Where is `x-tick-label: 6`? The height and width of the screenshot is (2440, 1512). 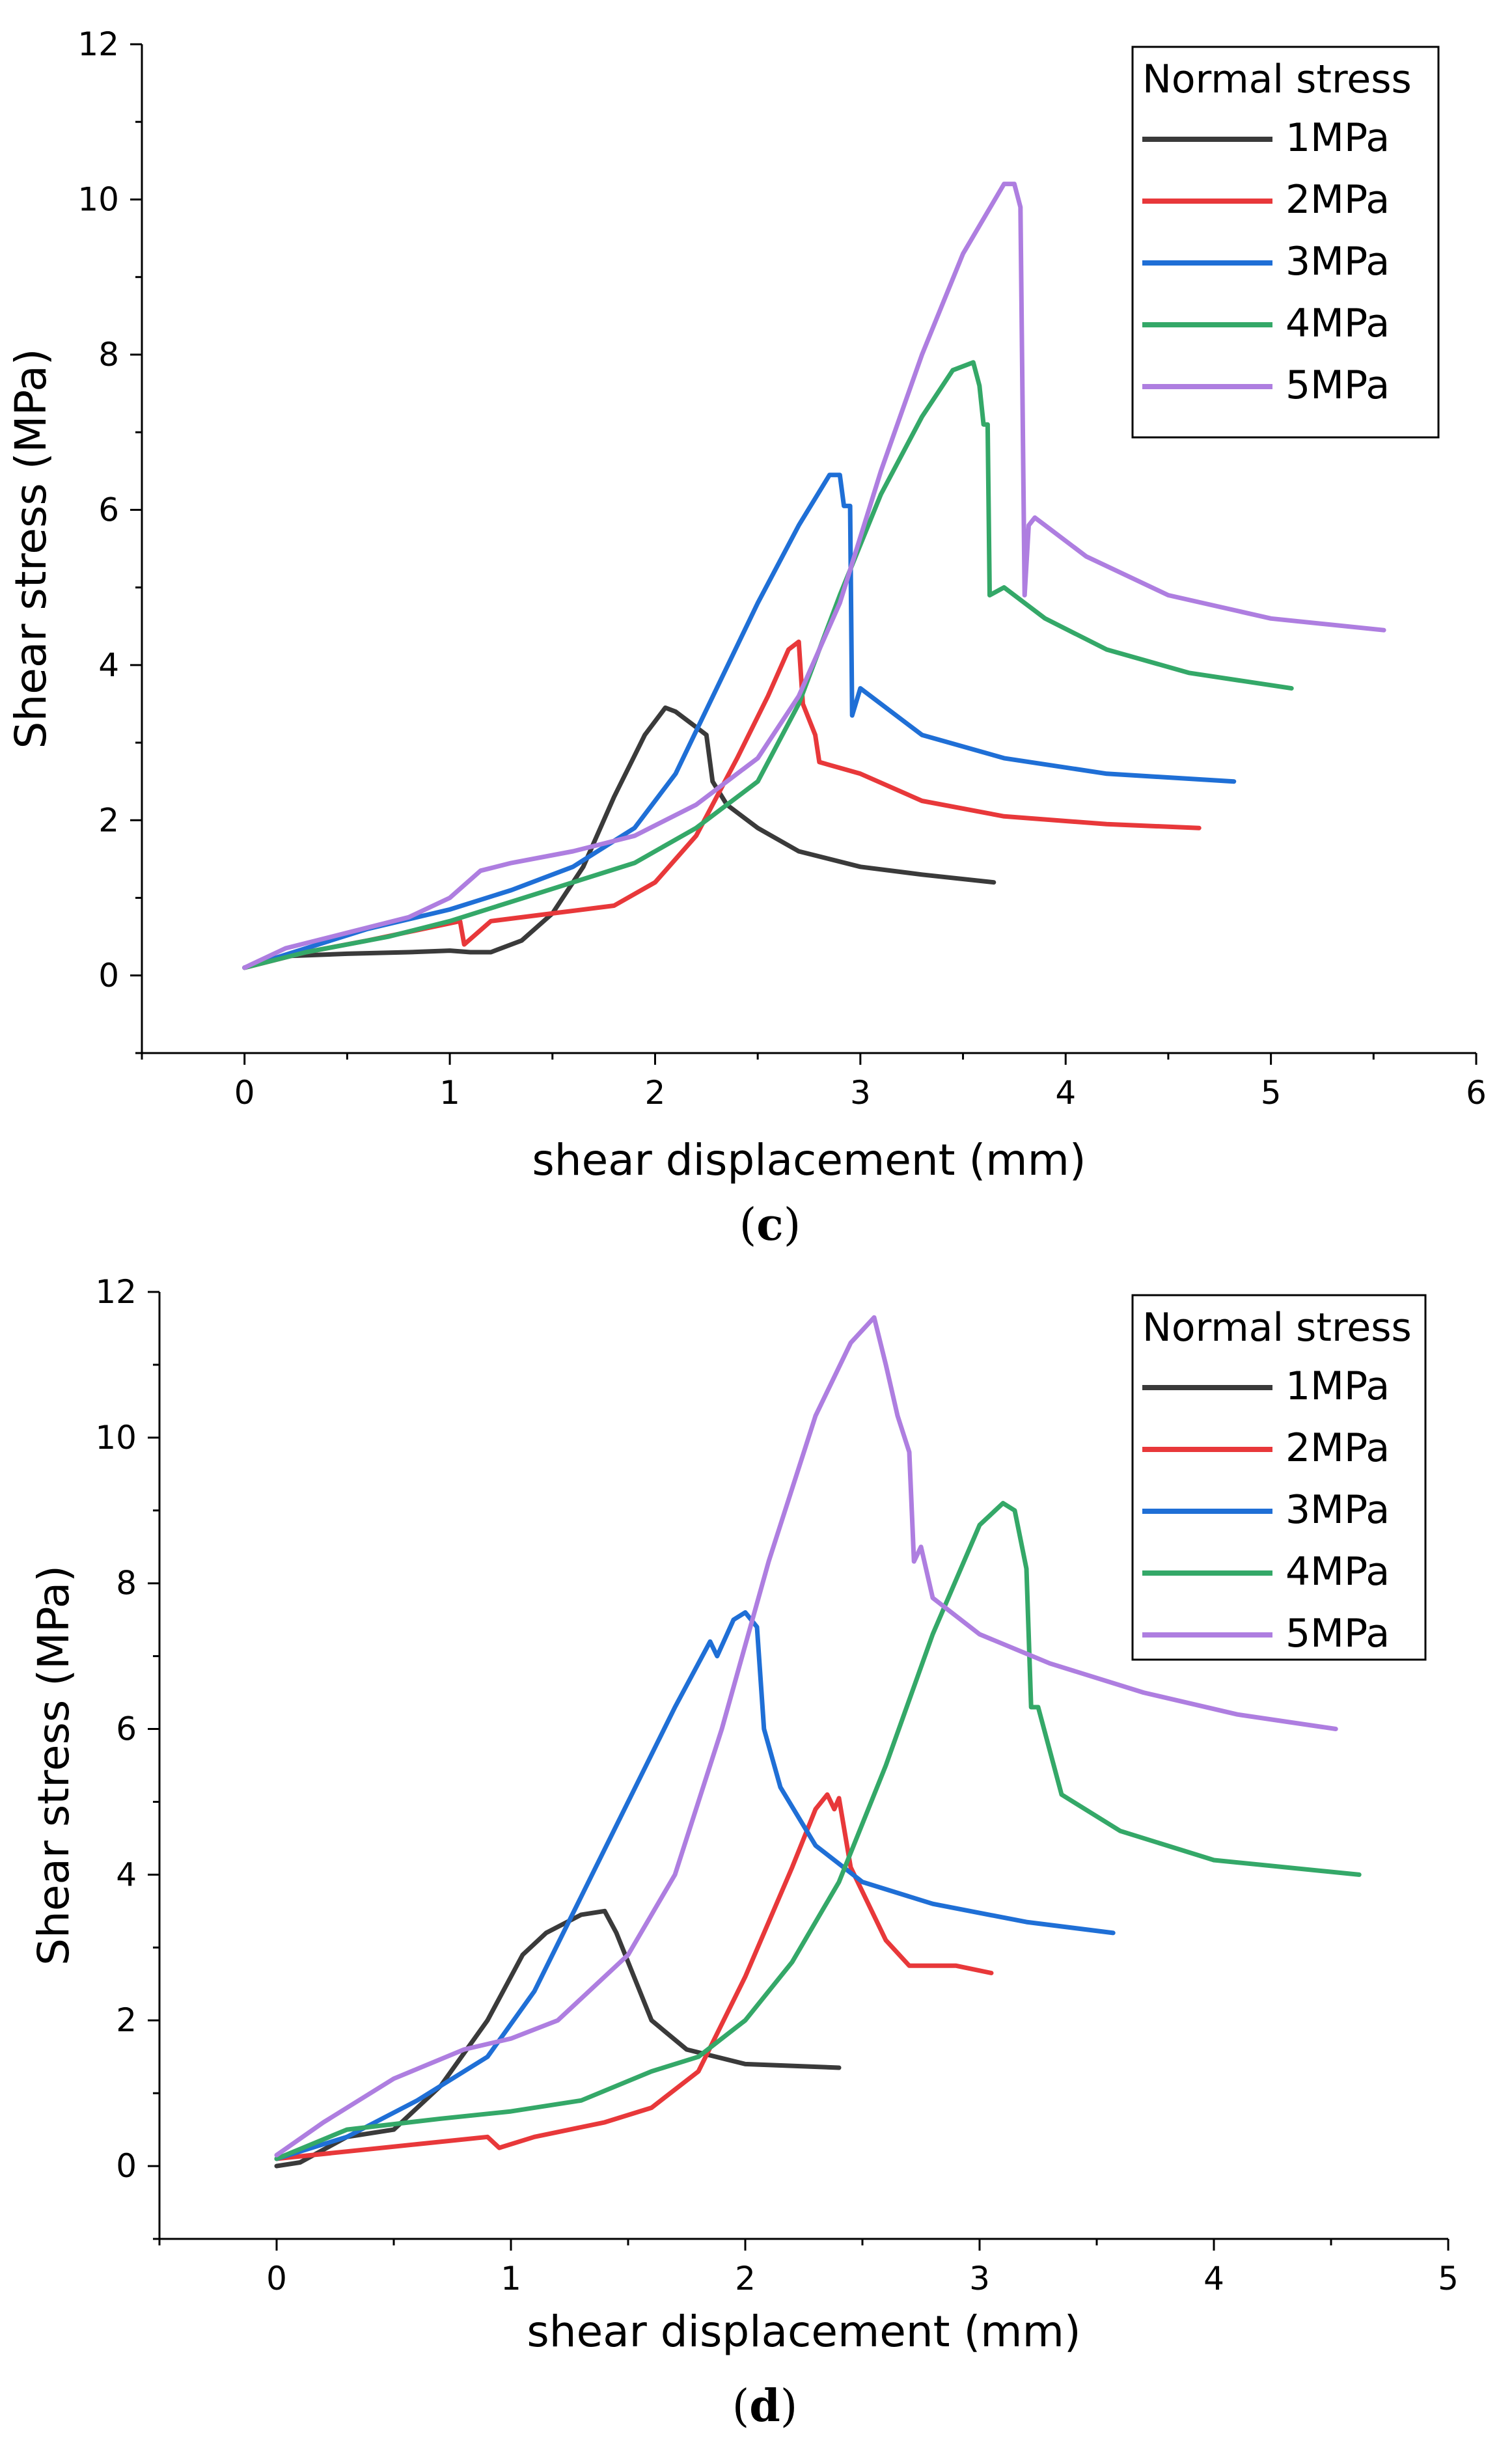 x-tick-label: 6 is located at coordinates (1476, 1093).